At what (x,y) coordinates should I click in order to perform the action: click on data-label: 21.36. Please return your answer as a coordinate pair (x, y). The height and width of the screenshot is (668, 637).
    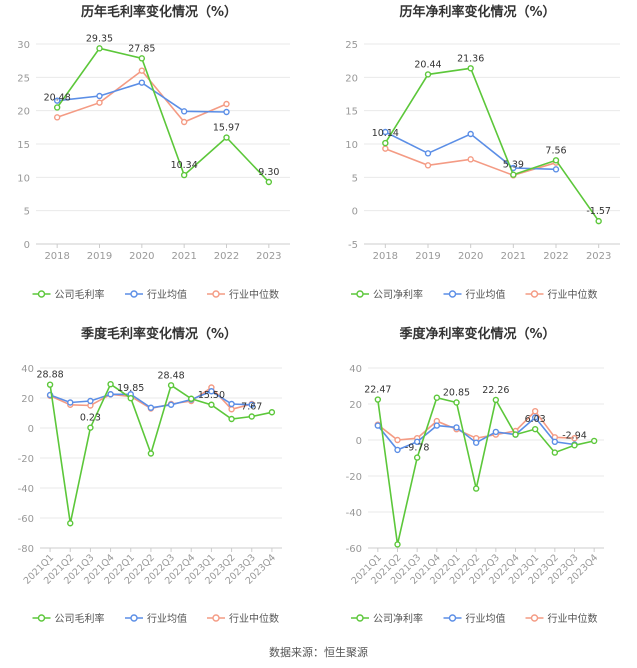
    Looking at the image, I should click on (470, 58).